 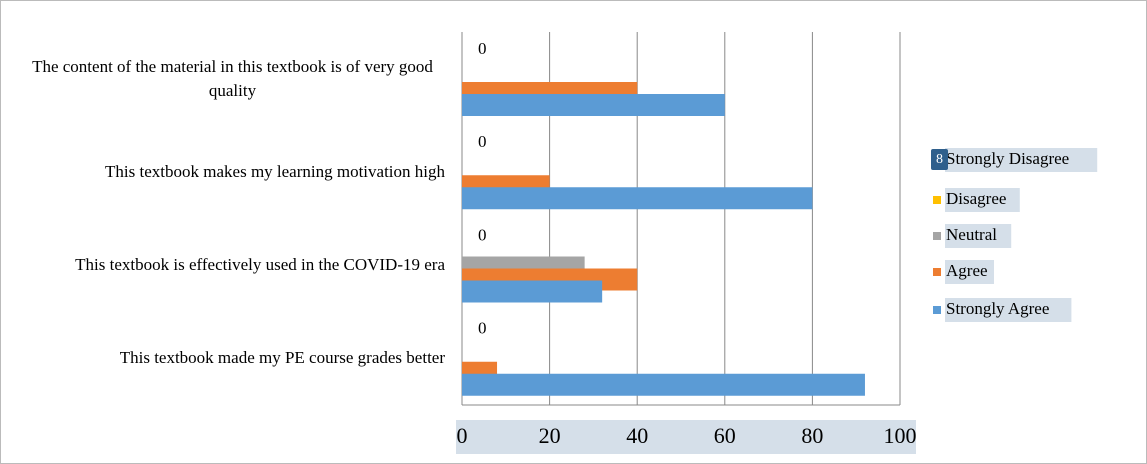 I want to click on annotation: 8, so click(x=939, y=159).